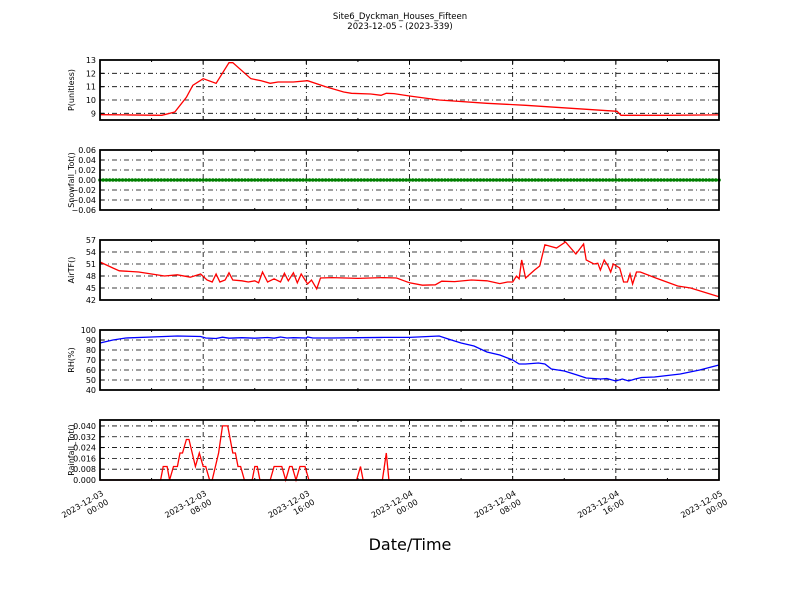 The height and width of the screenshot is (604, 800). I want to click on y-tick-label: 48, so click(91, 276).